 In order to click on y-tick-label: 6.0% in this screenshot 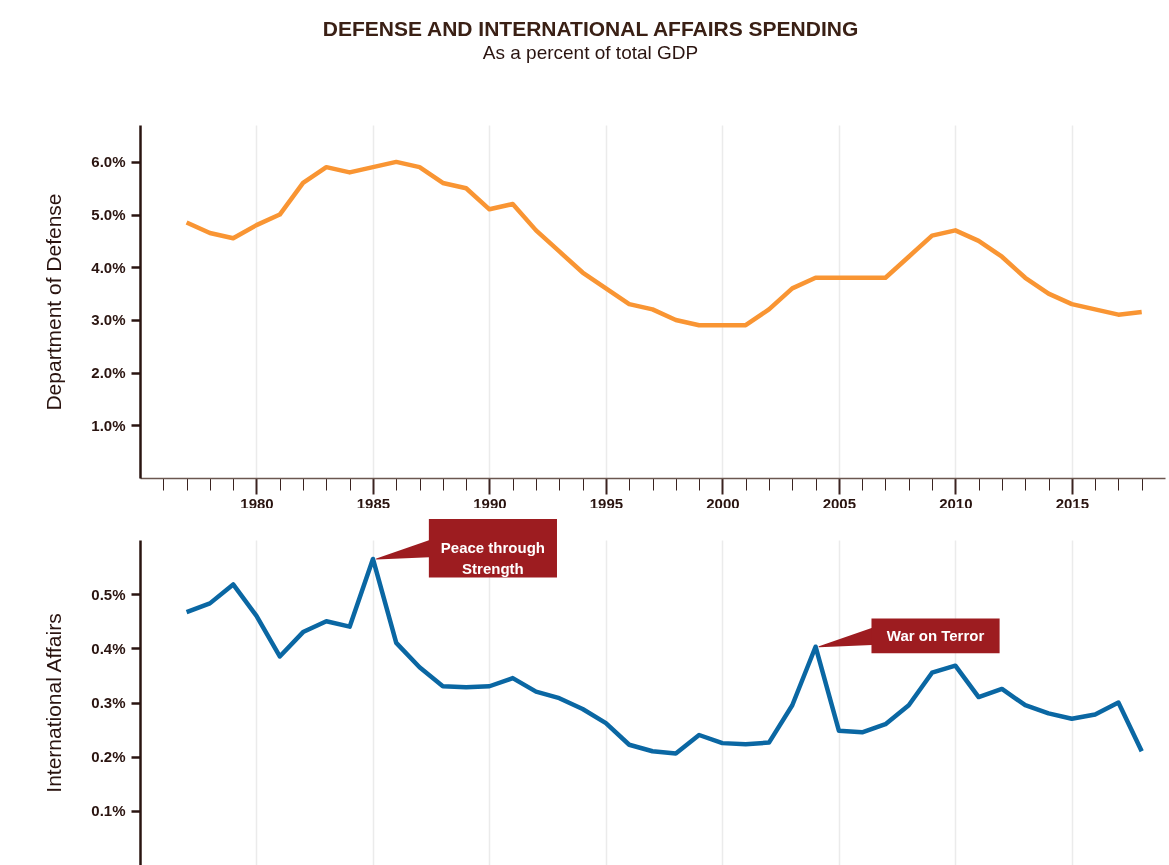, I will do `click(108, 162)`.